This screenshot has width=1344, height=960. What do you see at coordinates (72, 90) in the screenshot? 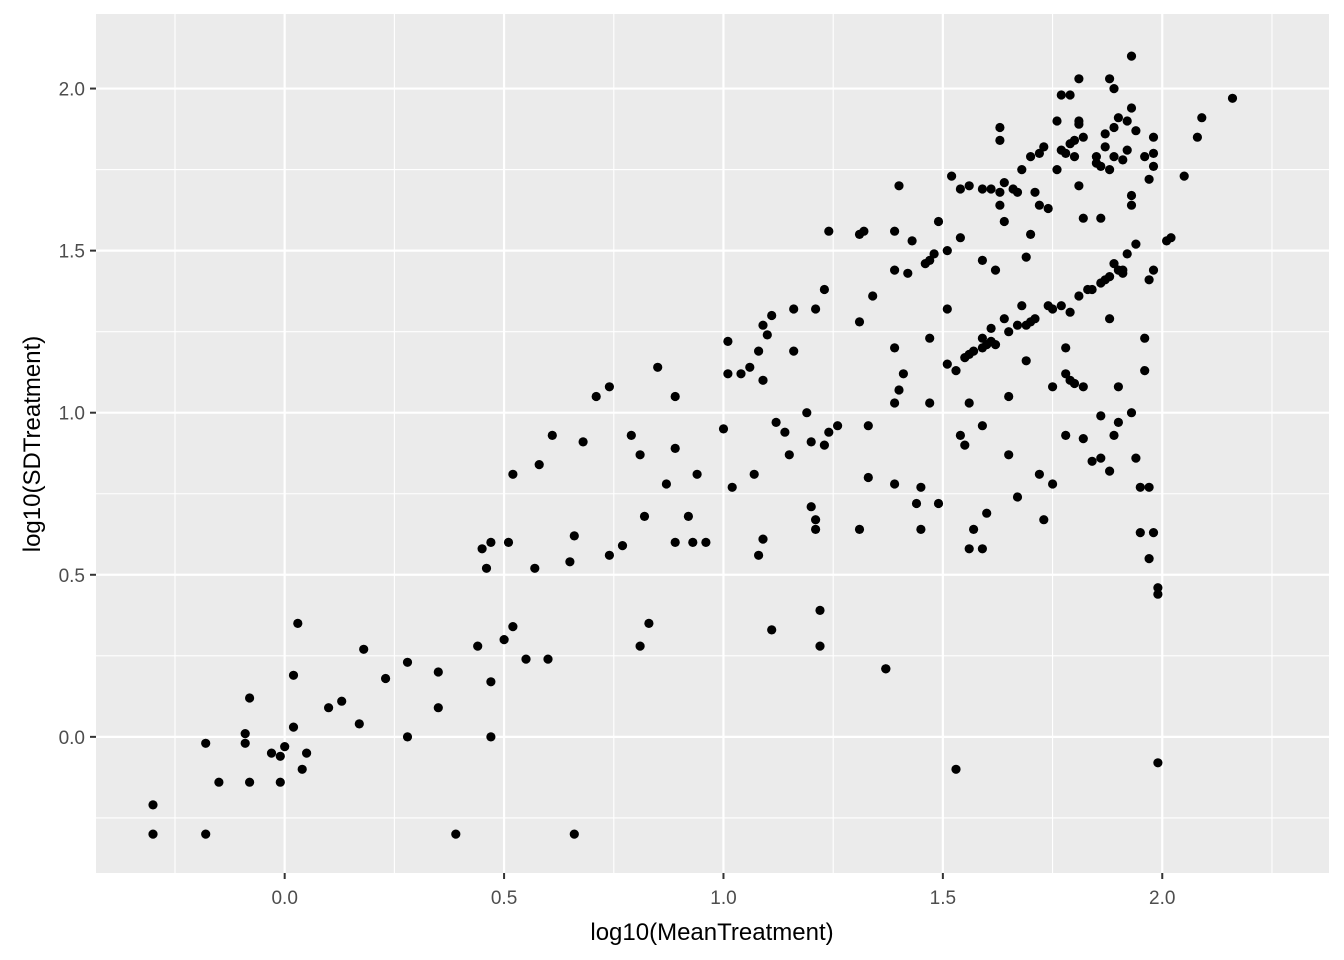
I see `y-tick-label: 2.0` at bounding box center [72, 90].